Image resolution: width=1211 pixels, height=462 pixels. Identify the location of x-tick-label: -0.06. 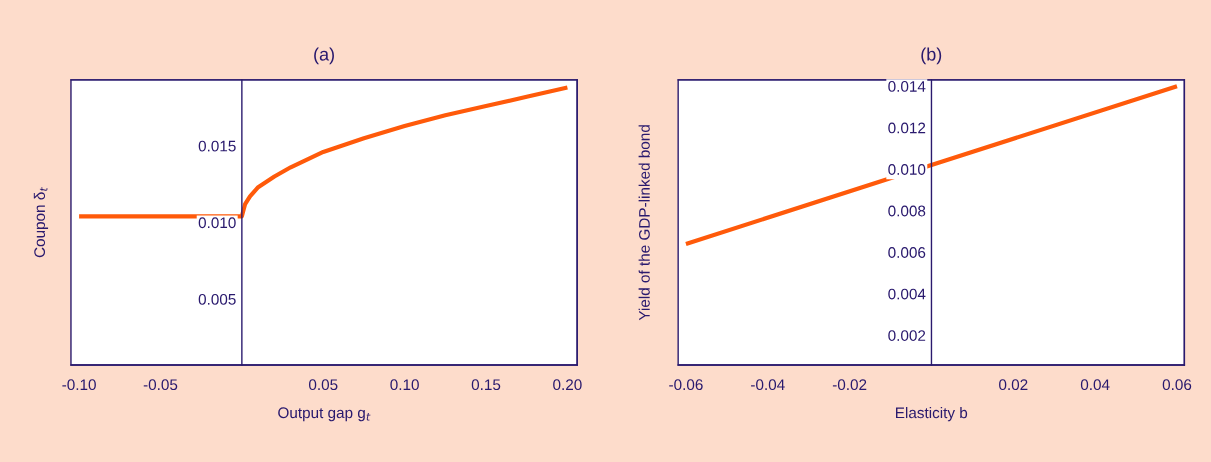
(686, 385).